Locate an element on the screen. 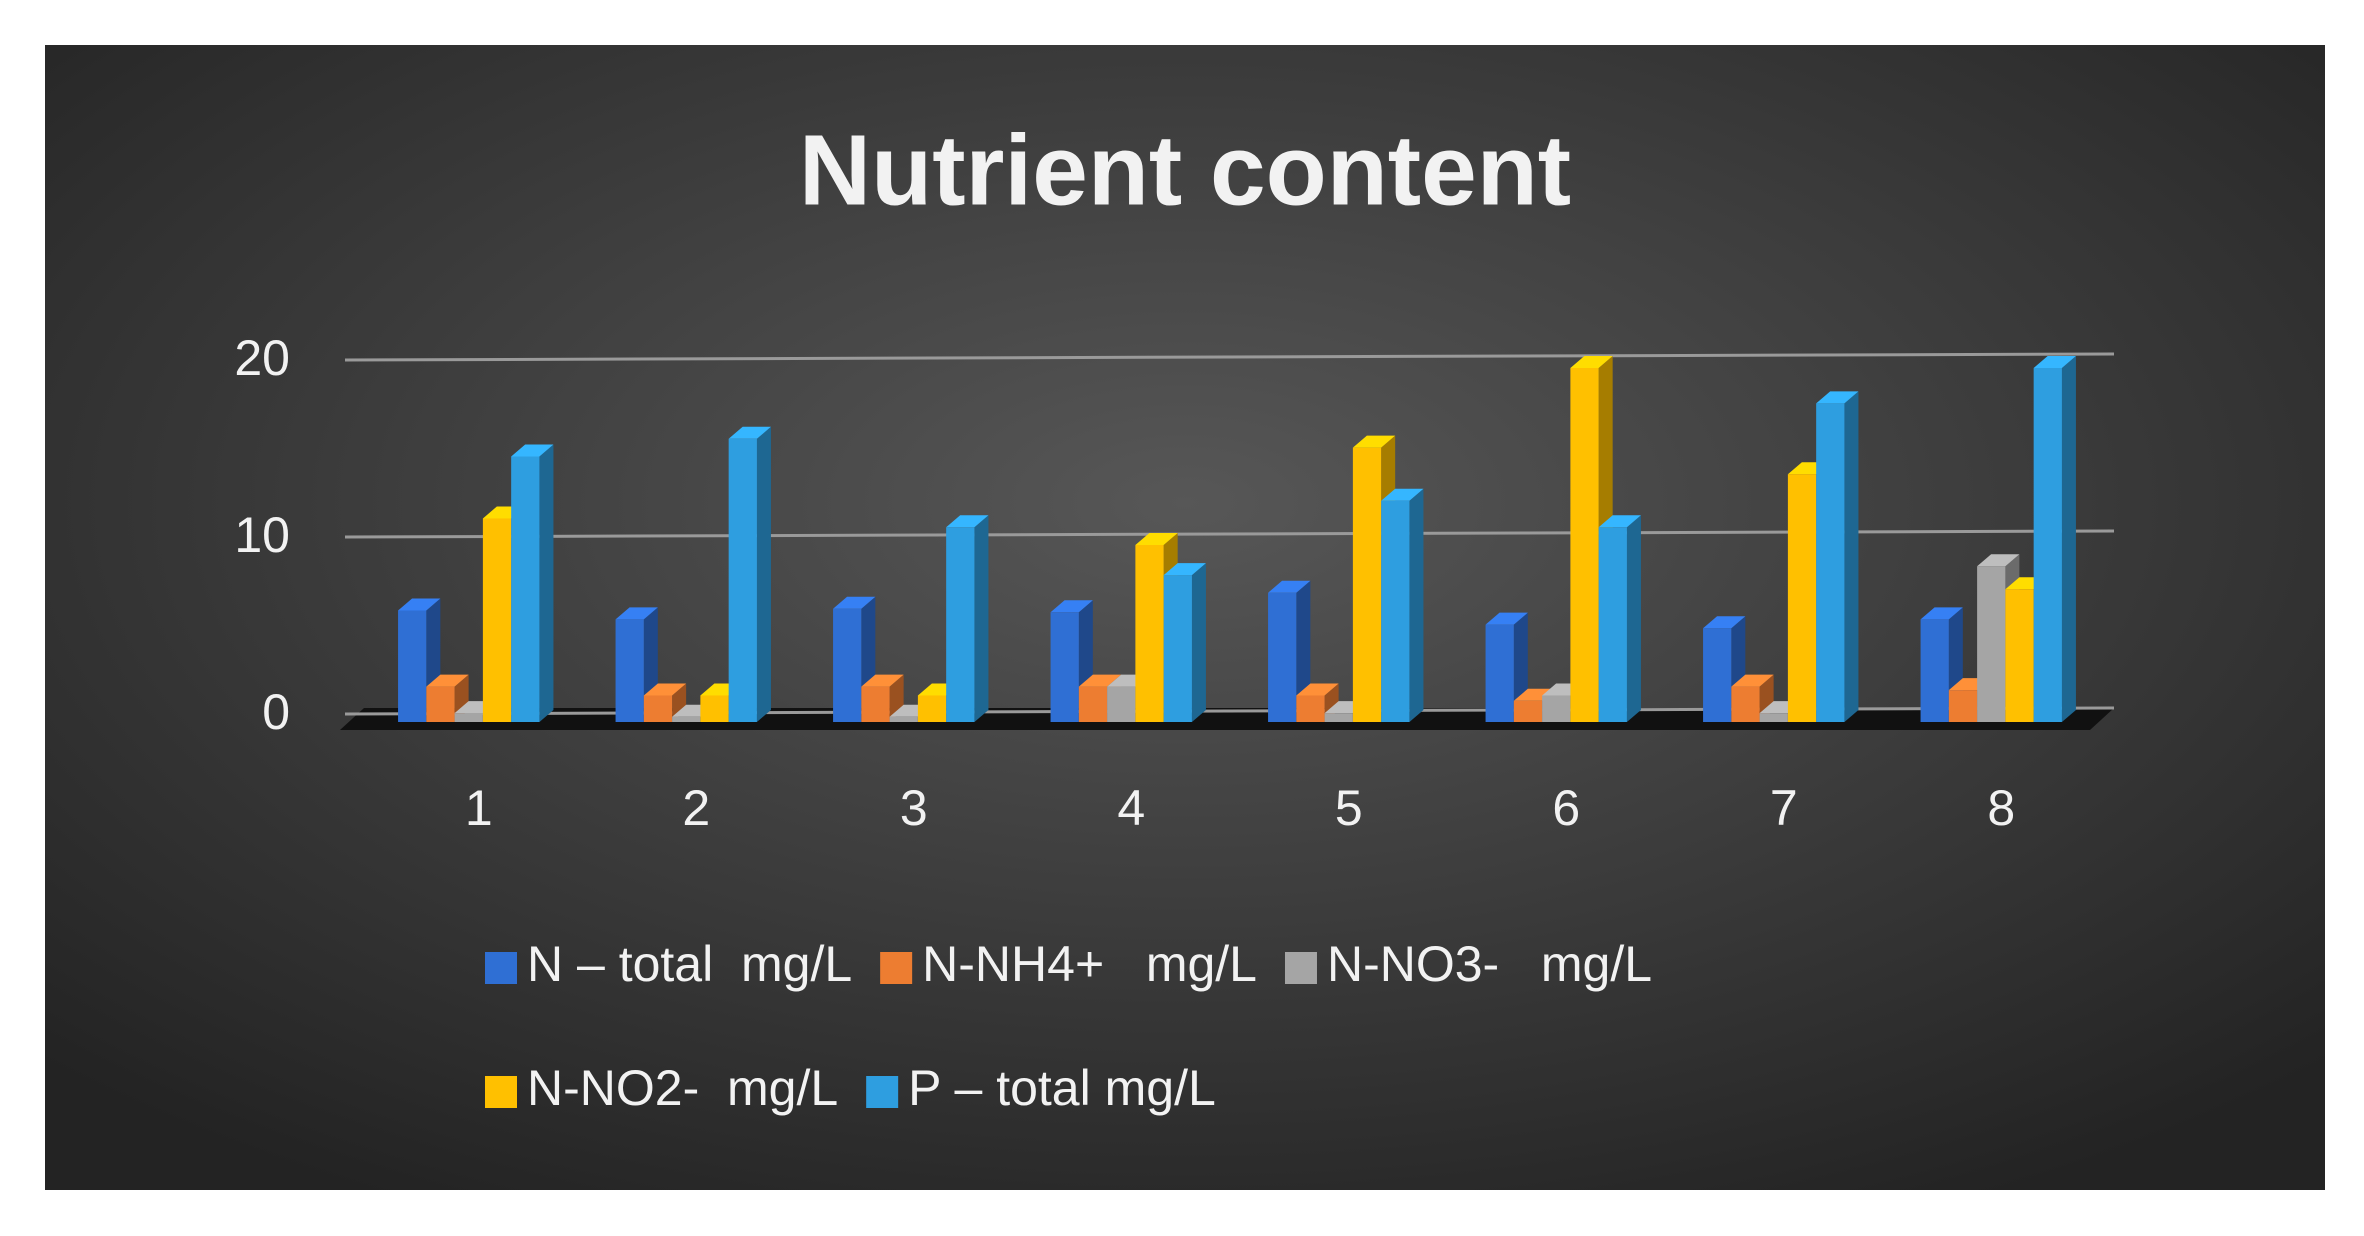 The height and width of the screenshot is (1236, 2364). legend-label: N-NO3- mg/L is located at coordinates (1489, 964).